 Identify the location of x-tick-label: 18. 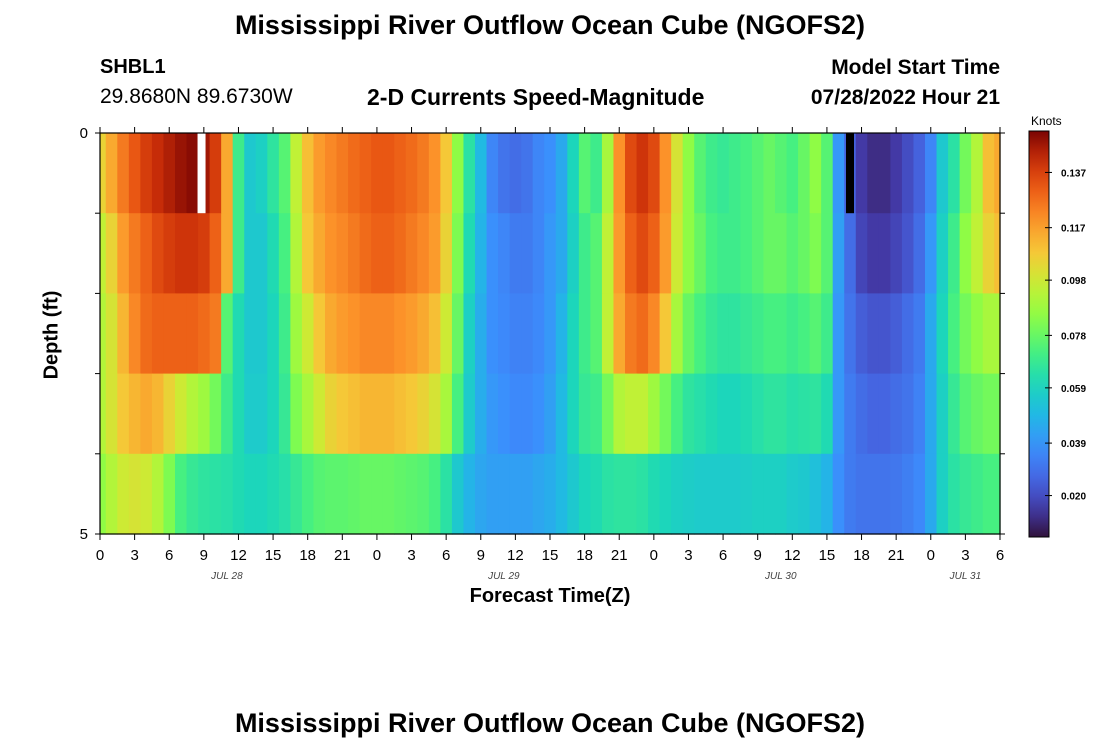
(584, 555).